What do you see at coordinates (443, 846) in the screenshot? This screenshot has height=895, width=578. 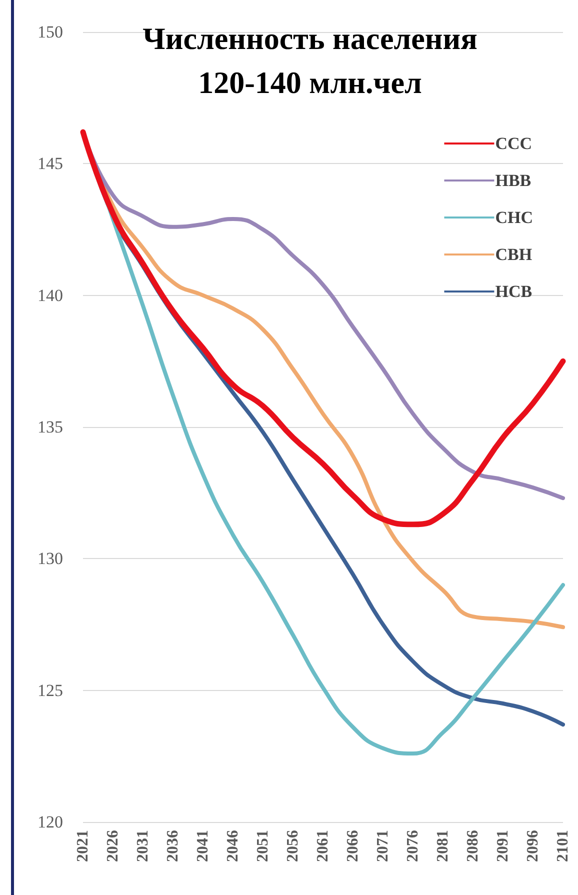 I see `x-tick-label: 2081` at bounding box center [443, 846].